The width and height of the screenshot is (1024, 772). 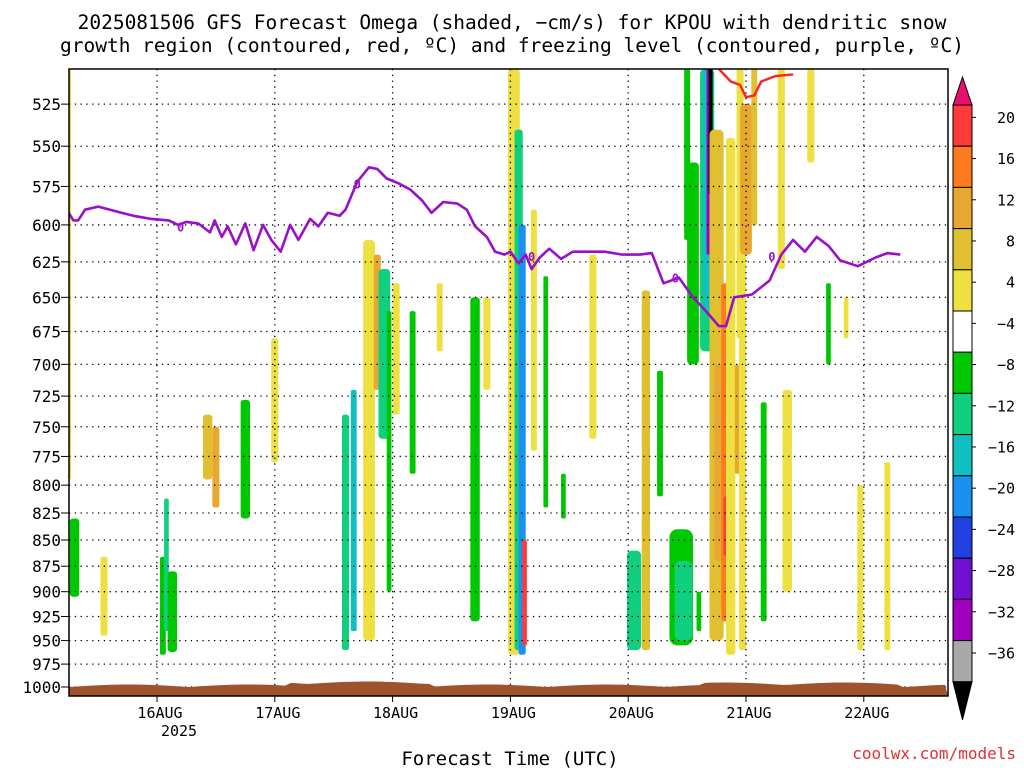 What do you see at coordinates (179, 731) in the screenshot?
I see `x-year-label: 2025` at bounding box center [179, 731].